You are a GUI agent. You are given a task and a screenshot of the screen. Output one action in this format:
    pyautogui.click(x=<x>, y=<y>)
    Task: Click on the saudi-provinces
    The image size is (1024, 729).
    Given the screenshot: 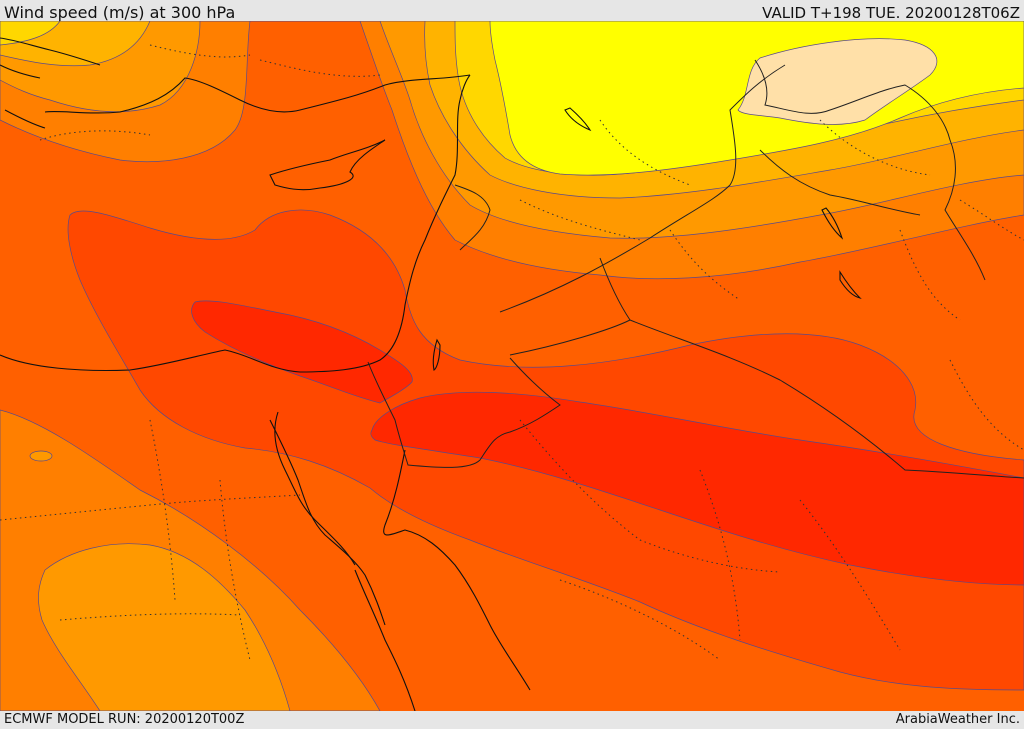 What is the action you would take?
    pyautogui.click(x=710, y=540)
    